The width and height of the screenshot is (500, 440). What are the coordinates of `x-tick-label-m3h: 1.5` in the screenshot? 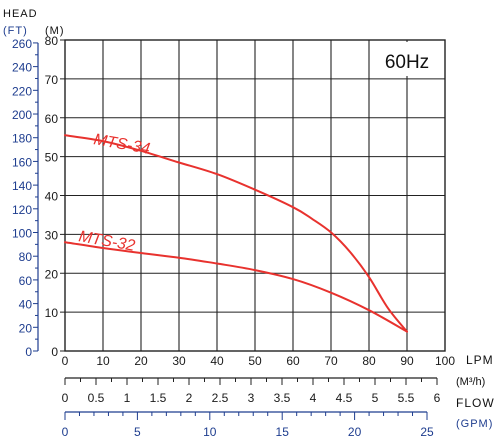 It's located at (158, 398).